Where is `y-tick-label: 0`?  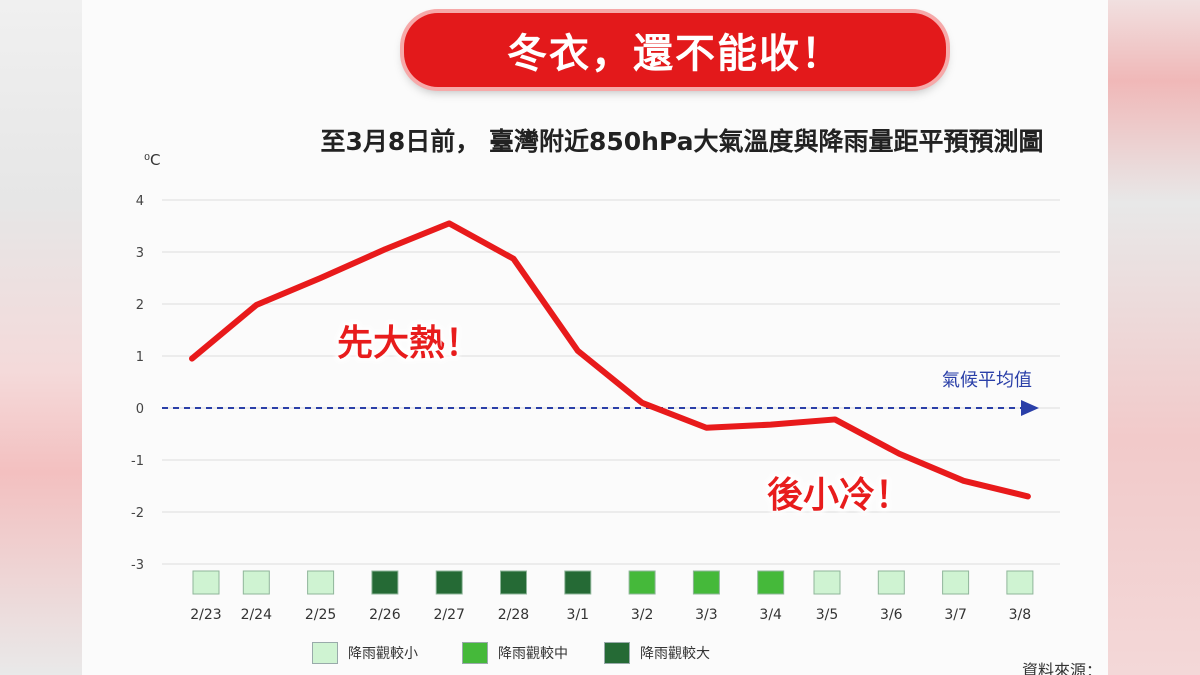 y-tick-label: 0 is located at coordinates (140, 409).